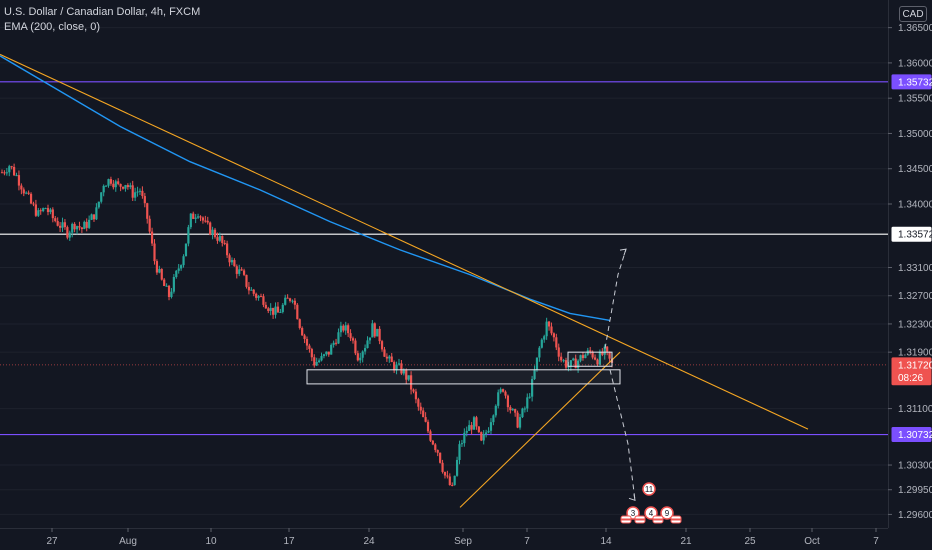  What do you see at coordinates (606, 541) in the screenshot?
I see `time-tick-label: 14` at bounding box center [606, 541].